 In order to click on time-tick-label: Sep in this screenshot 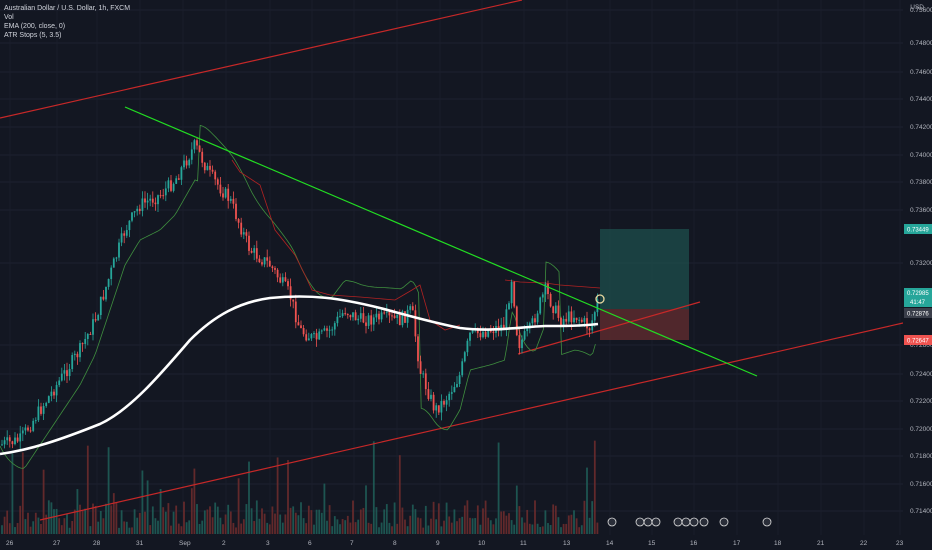, I will do `click(185, 543)`.